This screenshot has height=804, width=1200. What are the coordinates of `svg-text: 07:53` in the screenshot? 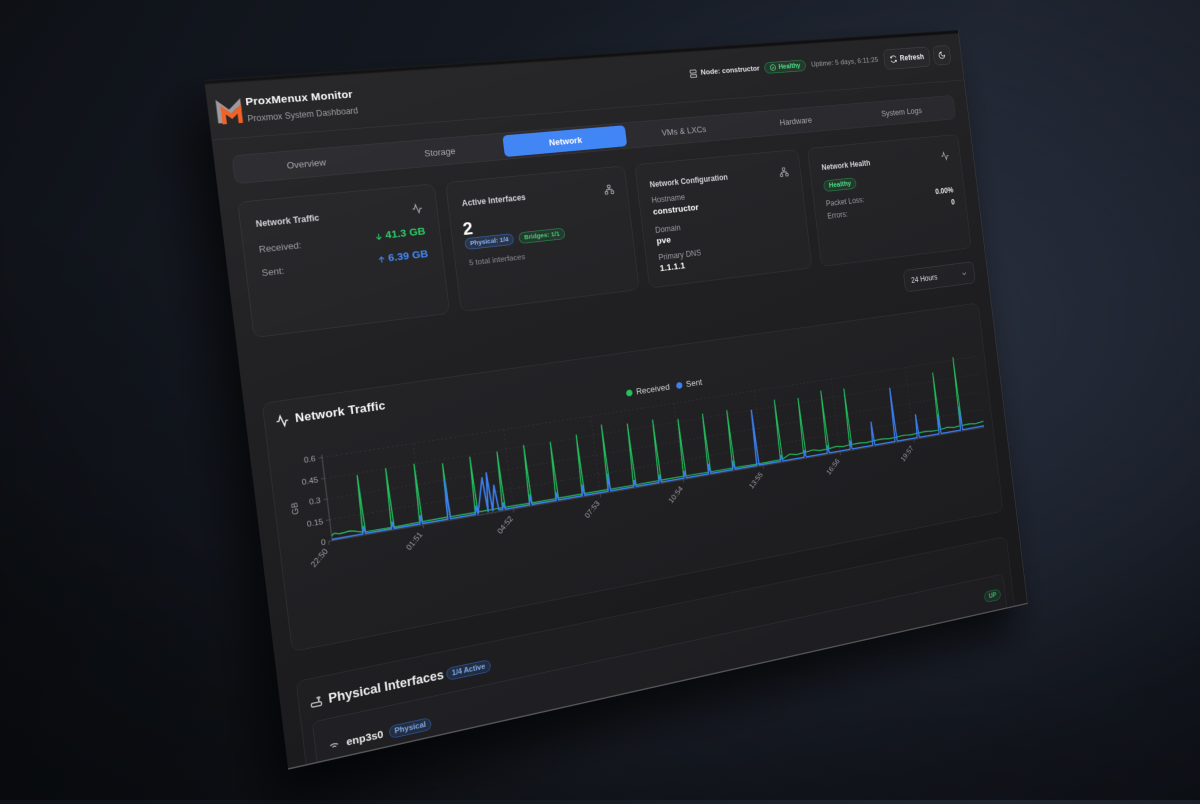 It's located at (592, 509).